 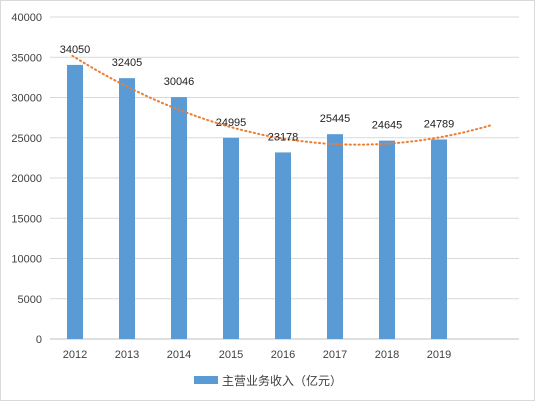 What do you see at coordinates (26, 18) in the screenshot?
I see `y-tick-label: 40000` at bounding box center [26, 18].